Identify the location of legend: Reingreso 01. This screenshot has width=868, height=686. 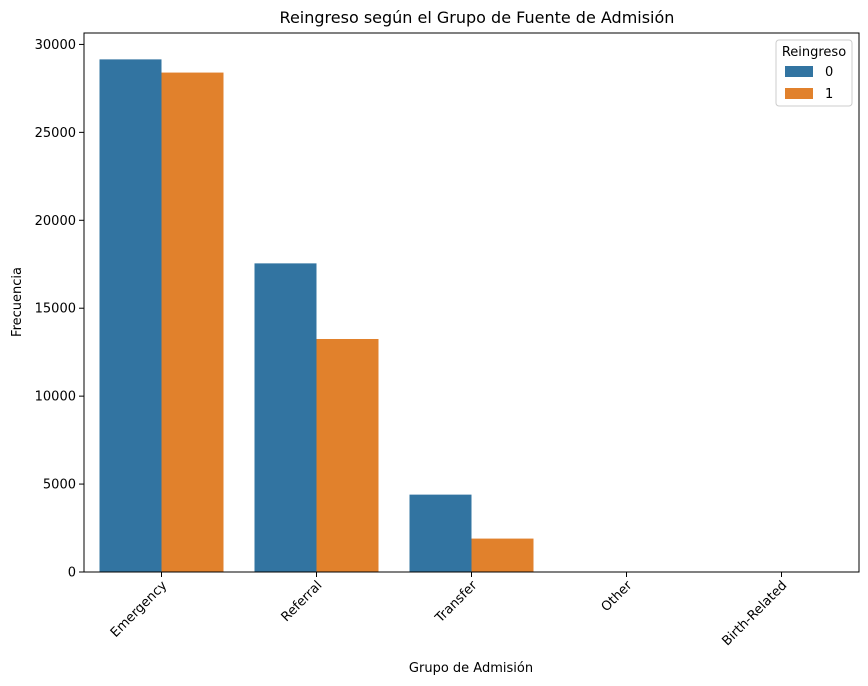
(814, 73).